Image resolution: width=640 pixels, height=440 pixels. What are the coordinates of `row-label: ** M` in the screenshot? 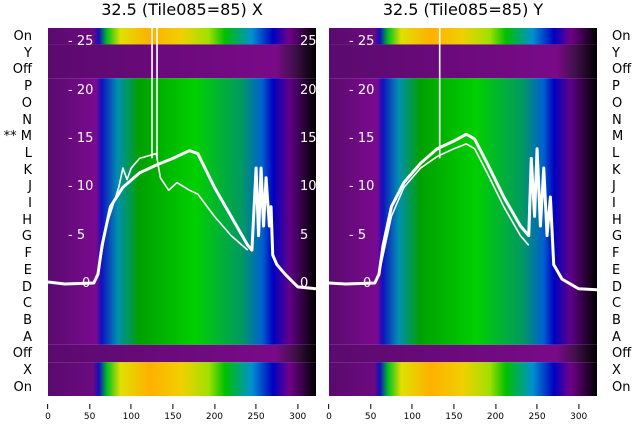 It's located at (17, 137).